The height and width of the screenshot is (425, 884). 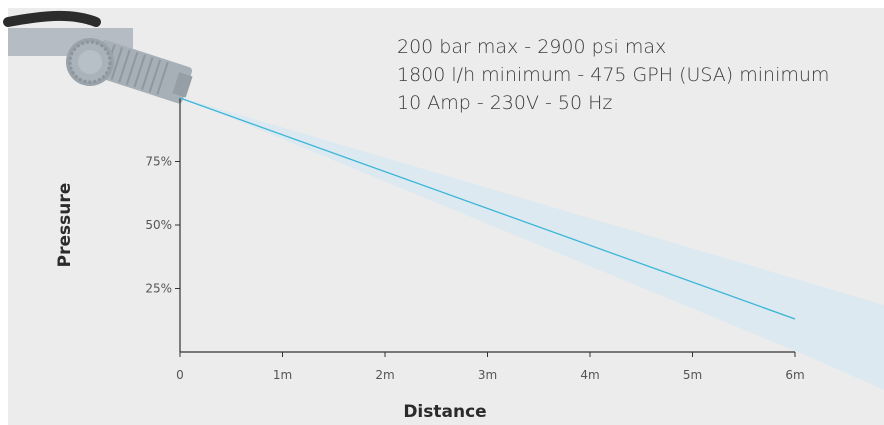 I want to click on spec-flow: 1800 l/h minimum - 475 GPH (USA) minimum, so click(x=613, y=75).